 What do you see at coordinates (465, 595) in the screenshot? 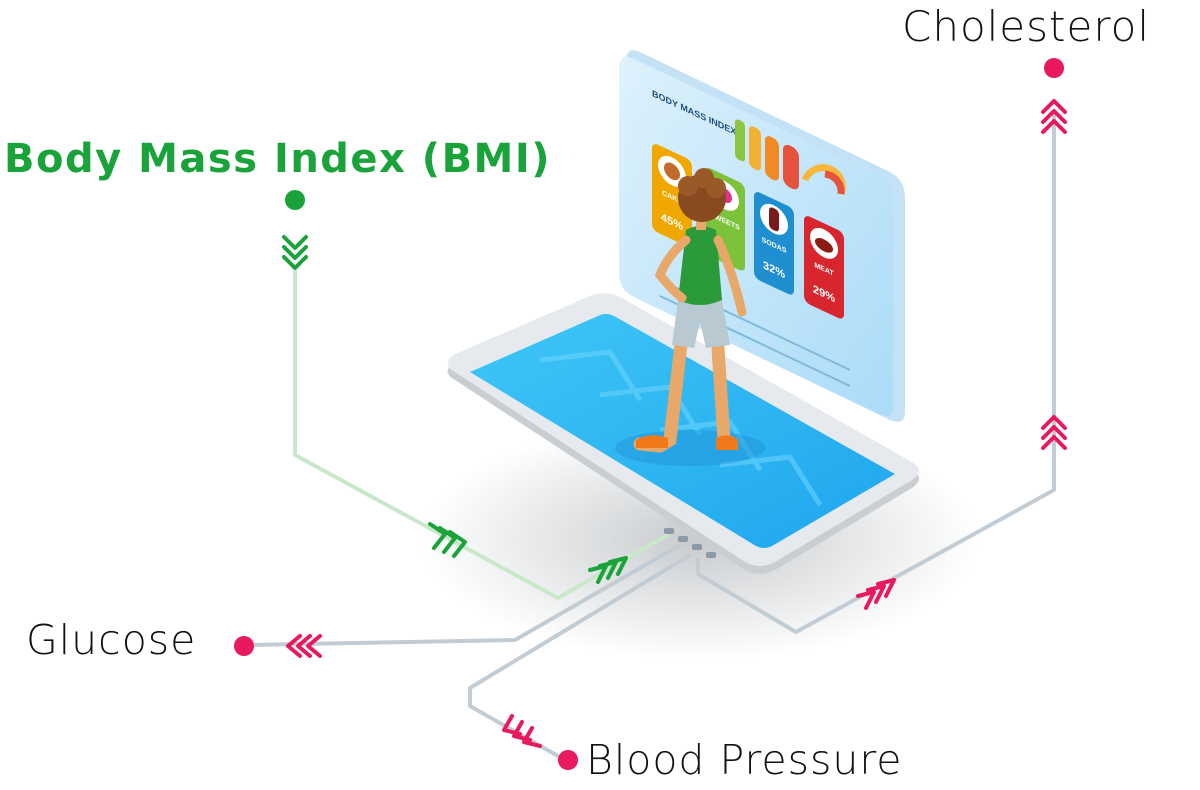
I see `glucose-connector-line` at bounding box center [465, 595].